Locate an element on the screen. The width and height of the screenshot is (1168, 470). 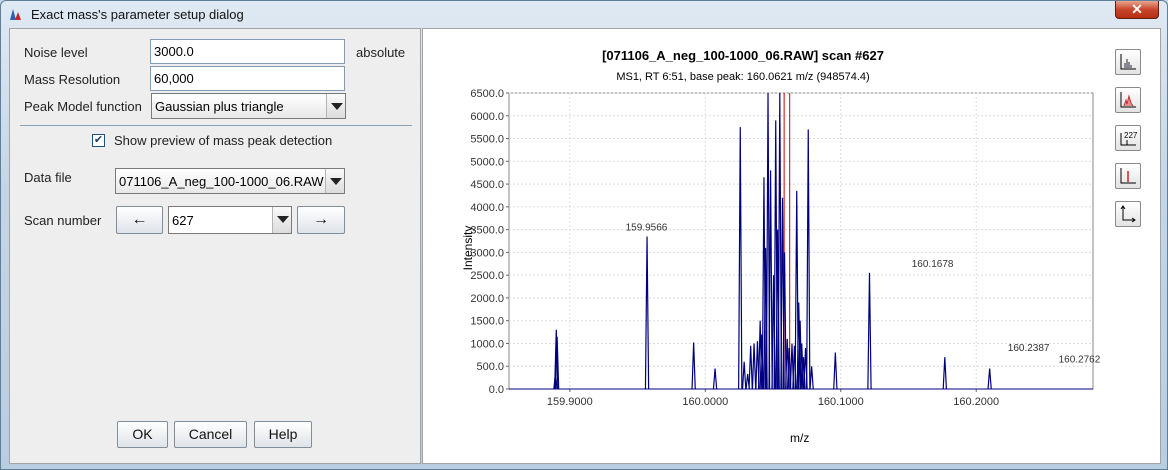
toolbar-centroid-button is located at coordinates (1128, 176).